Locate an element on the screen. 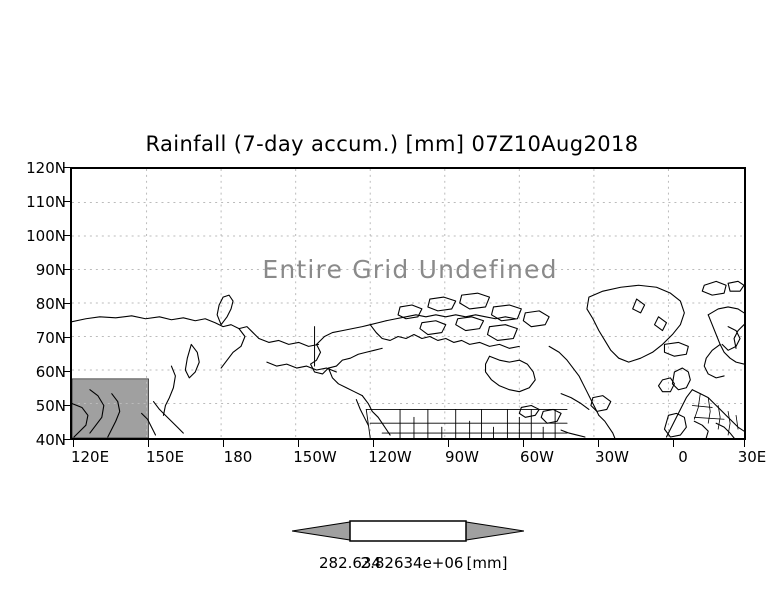  y-axis-label-80N: 80N is located at coordinates (50, 304).